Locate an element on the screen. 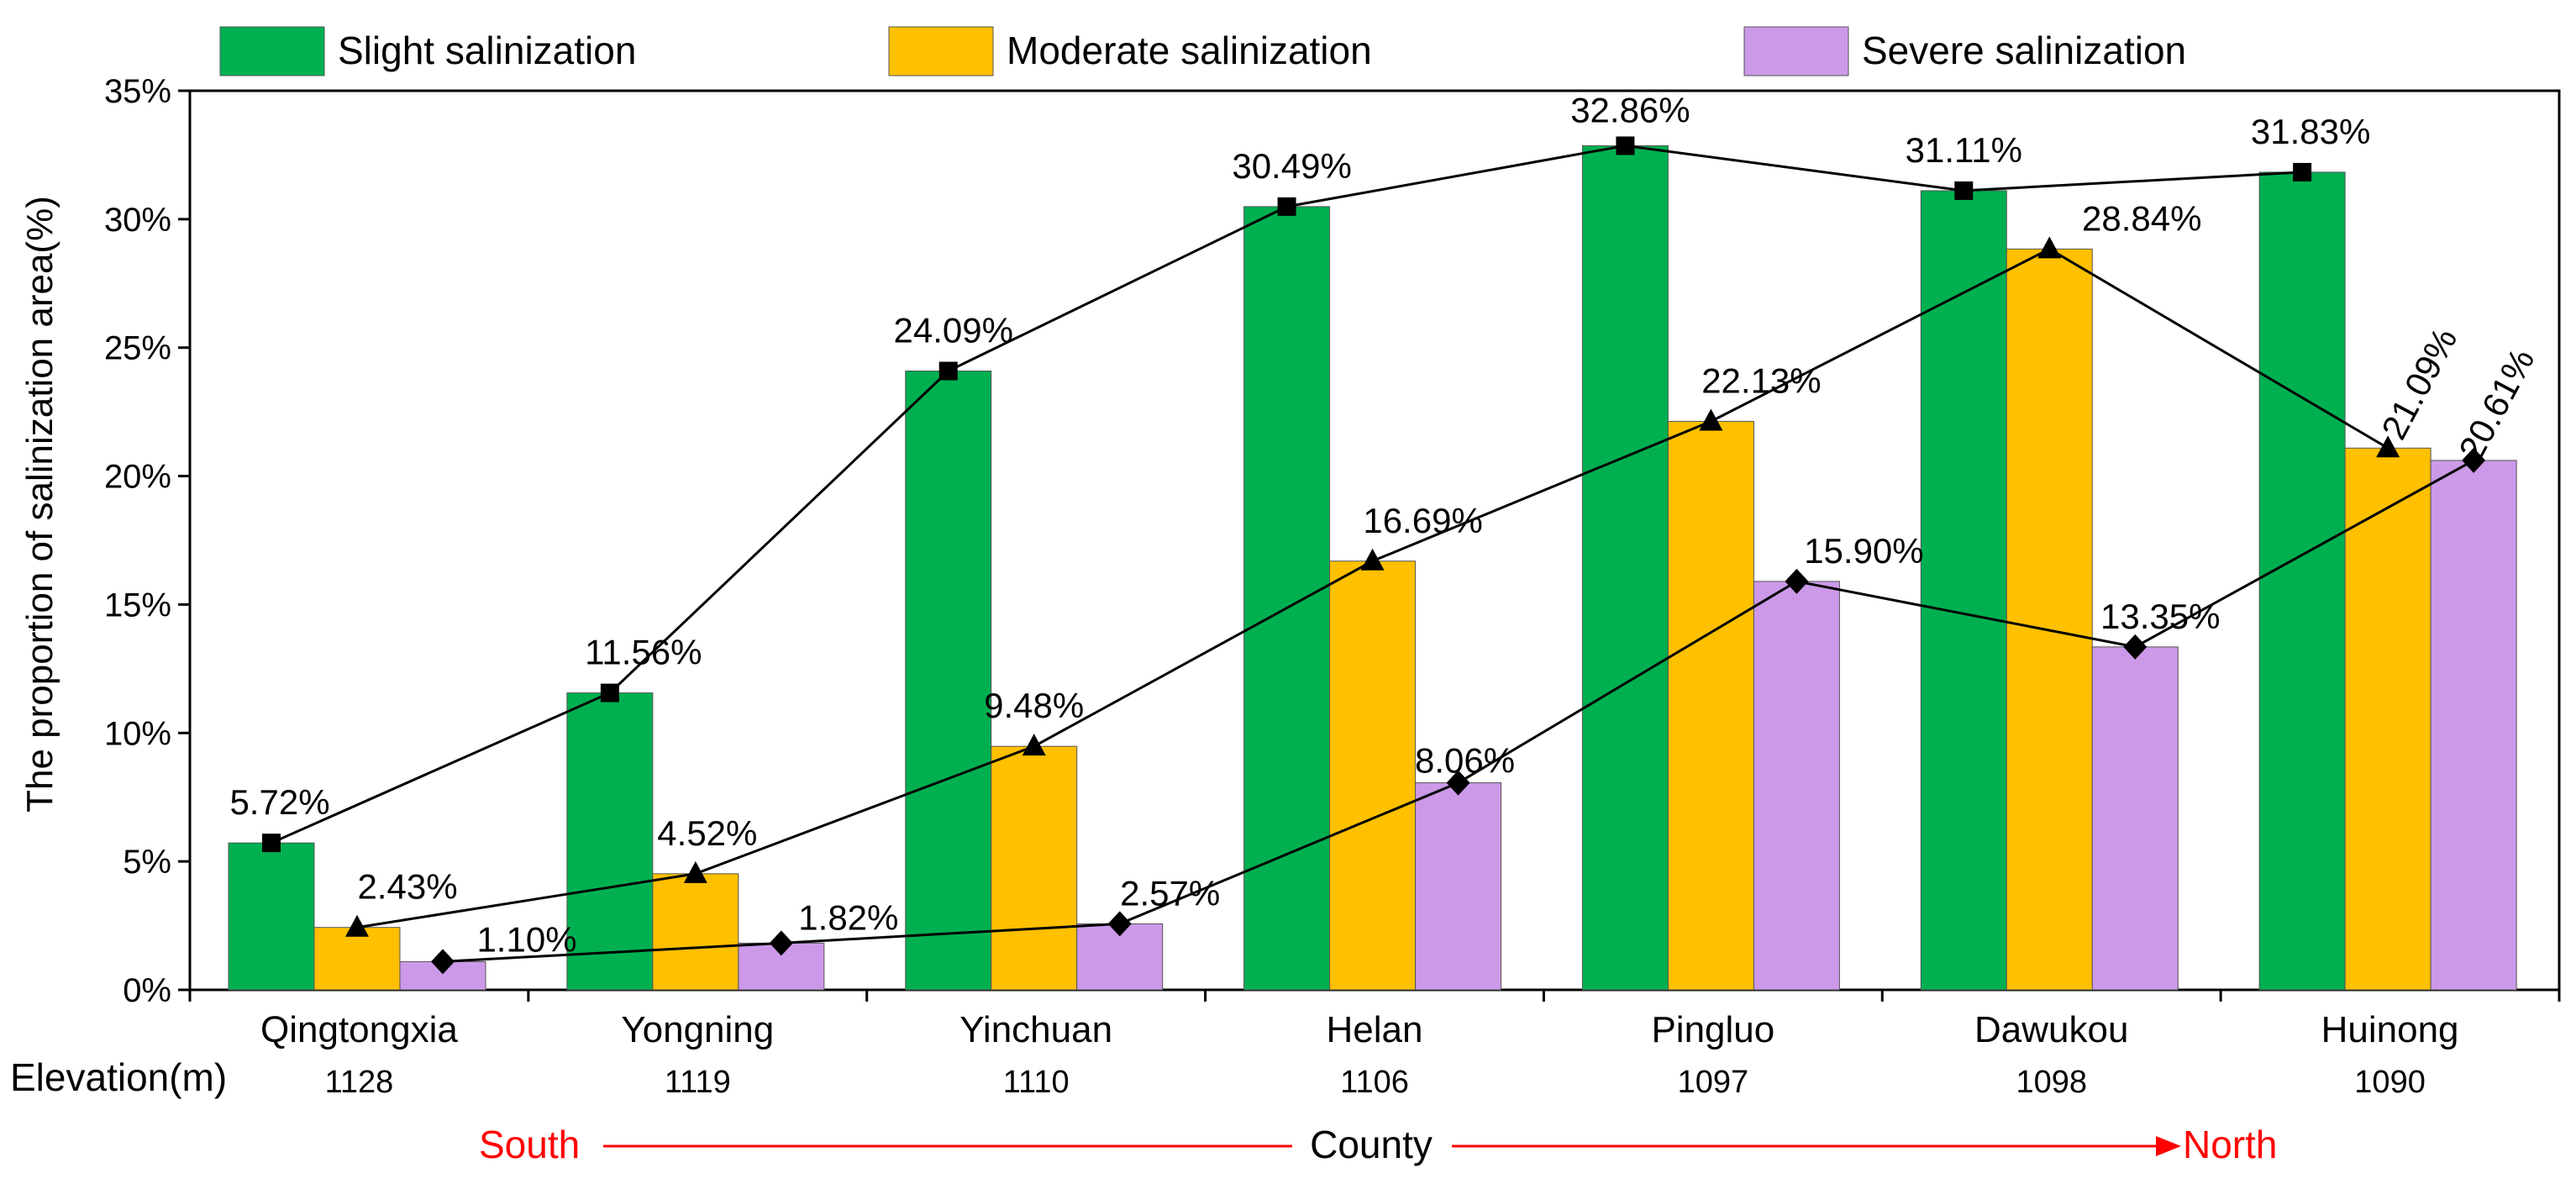 The image size is (2576, 1189). elevation-value: 1119 is located at coordinates (698, 1082).